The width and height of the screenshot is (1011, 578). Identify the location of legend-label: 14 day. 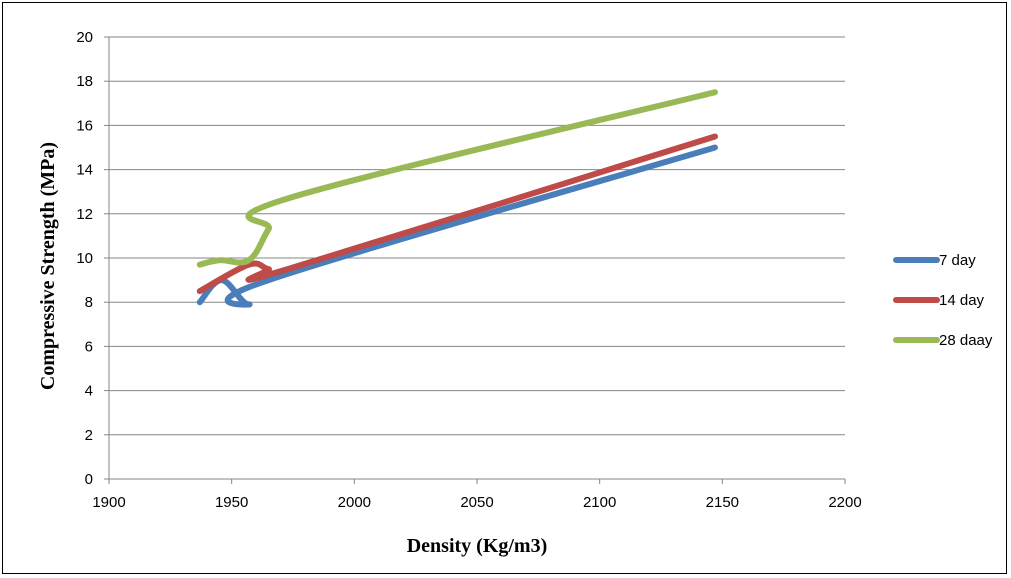
(962, 300).